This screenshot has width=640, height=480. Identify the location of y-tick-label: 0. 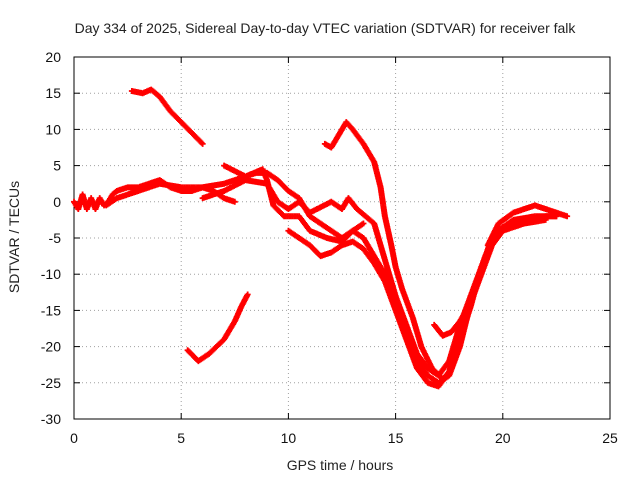
(57, 202).